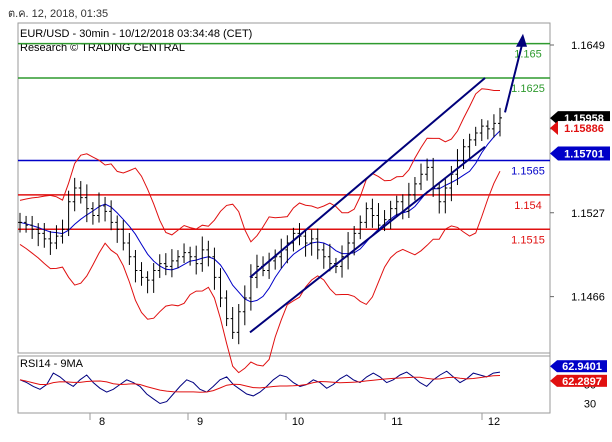 Image resolution: width=612 pixels, height=442 pixels. I want to click on forecast-arrow-shaft, so click(513, 78).